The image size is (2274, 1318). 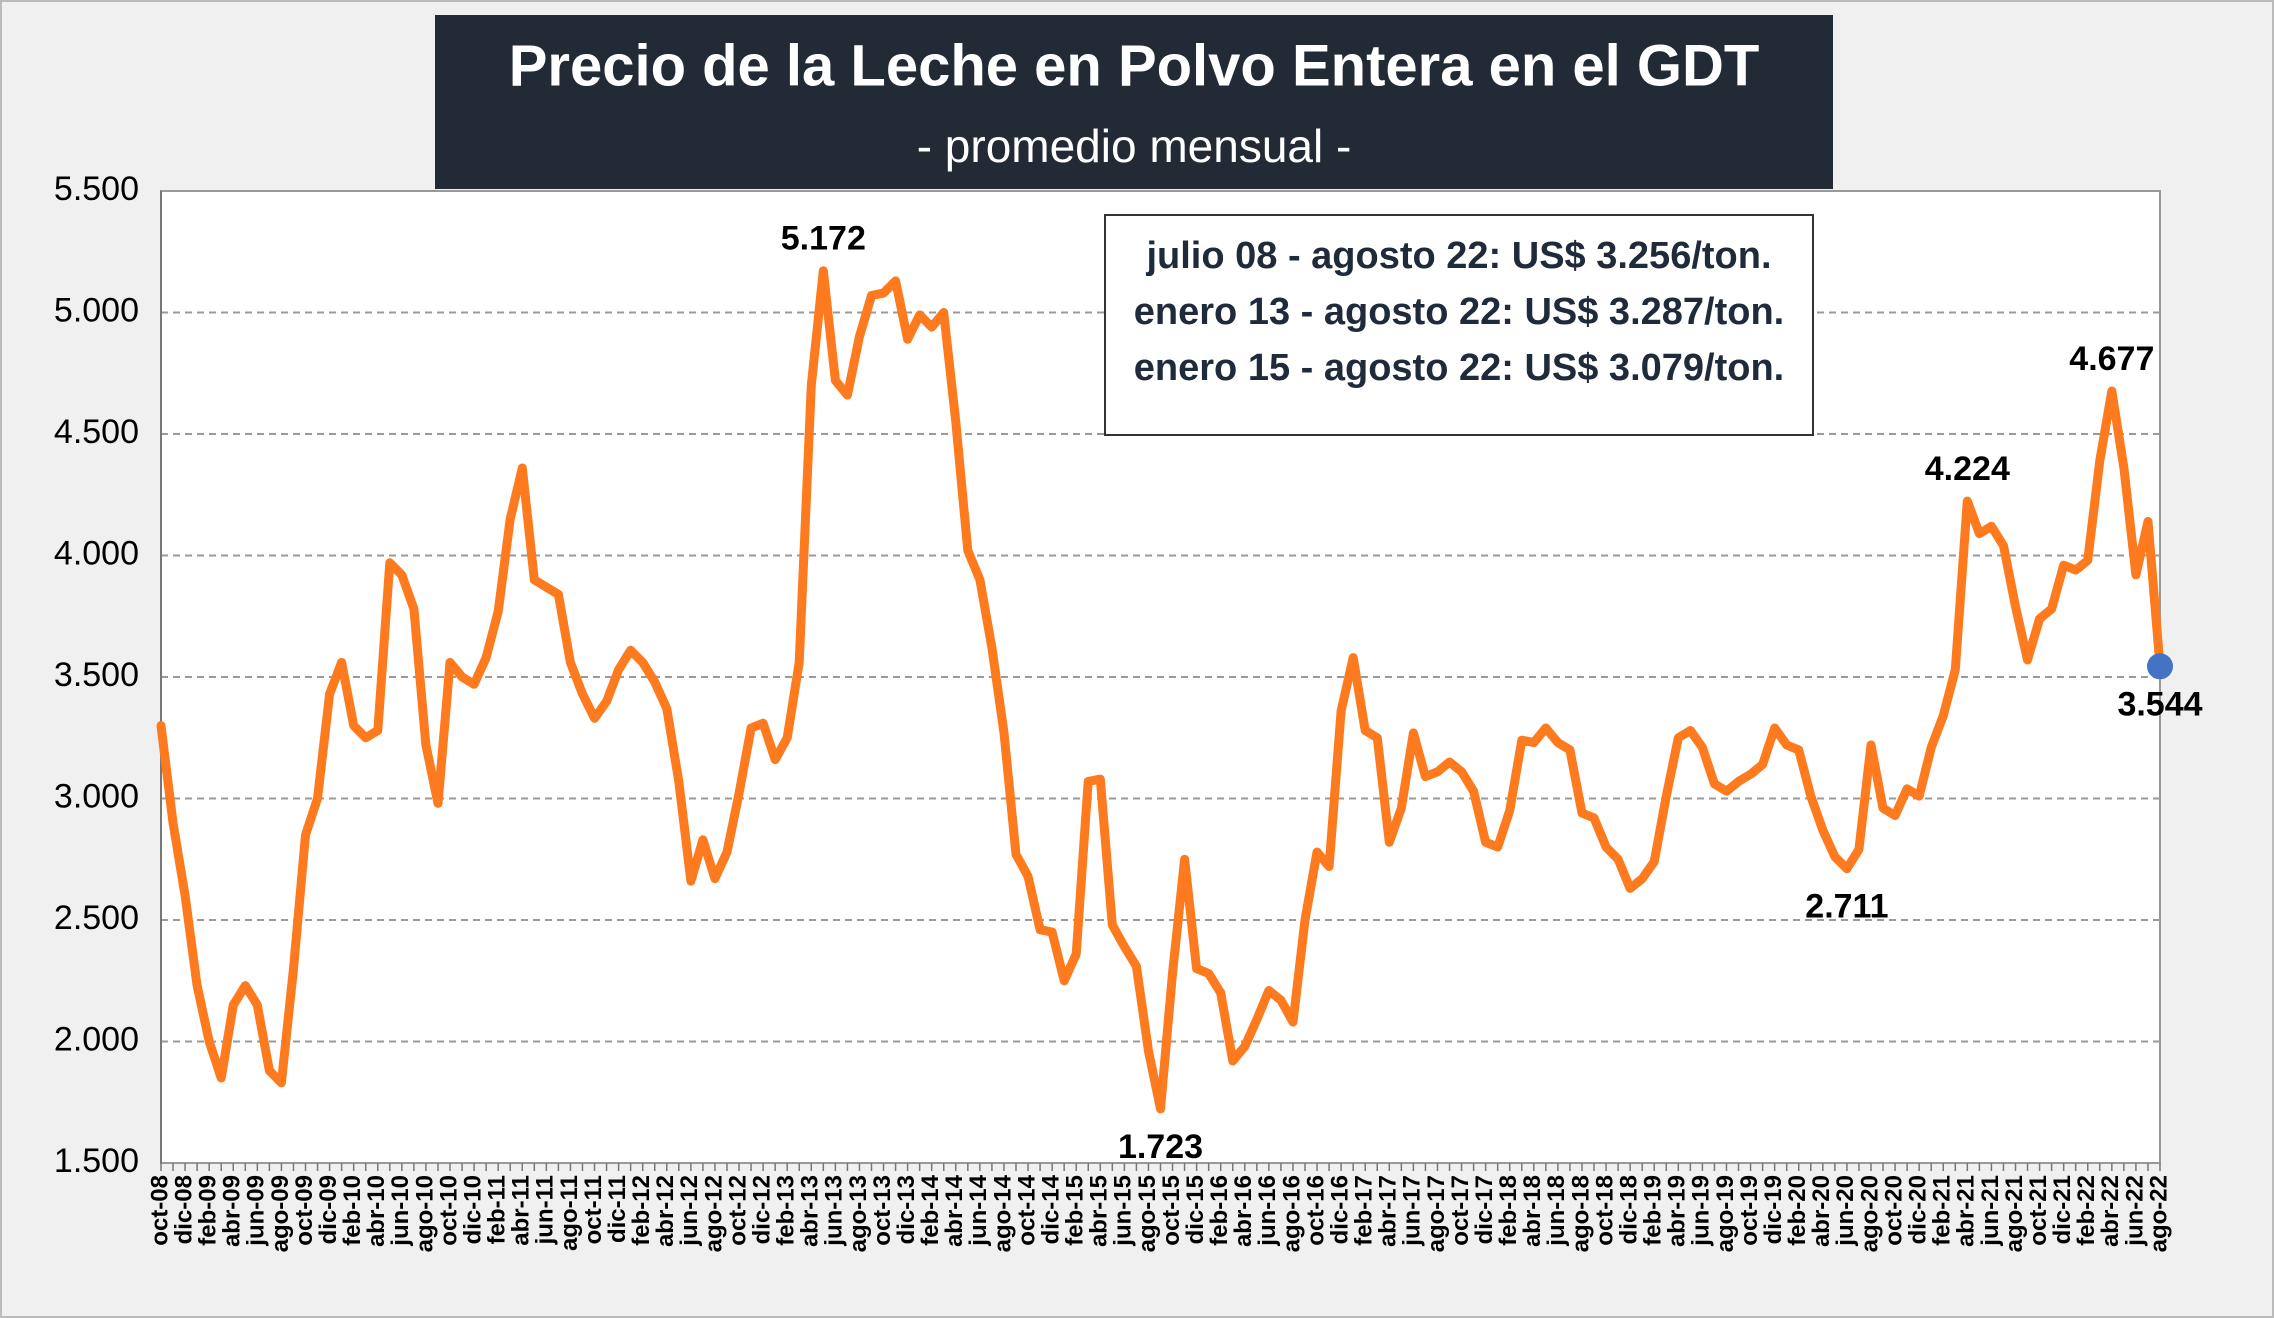 I want to click on x-tick-label: oct-15, so click(x=1171, y=1210).